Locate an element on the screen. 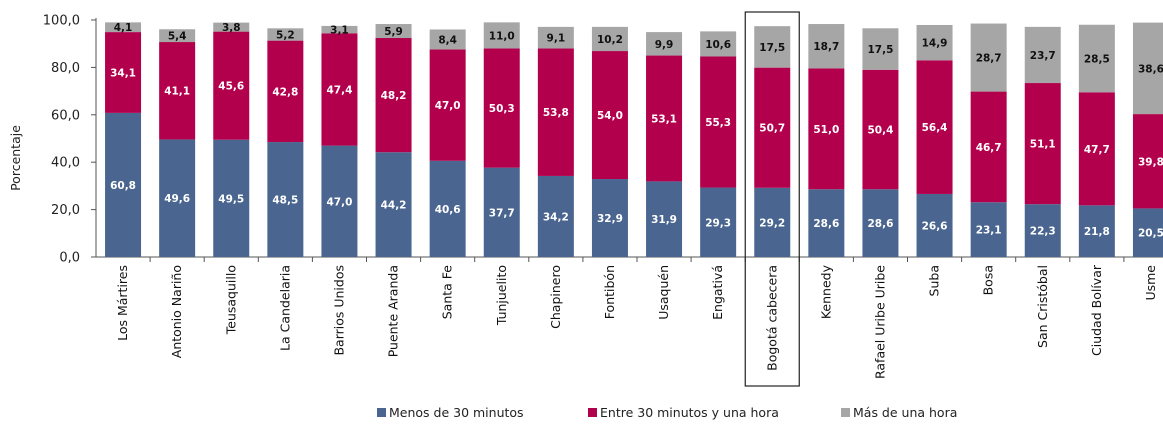 This screenshot has width=1163, height=425. data-label: 48,5 is located at coordinates (285, 201).